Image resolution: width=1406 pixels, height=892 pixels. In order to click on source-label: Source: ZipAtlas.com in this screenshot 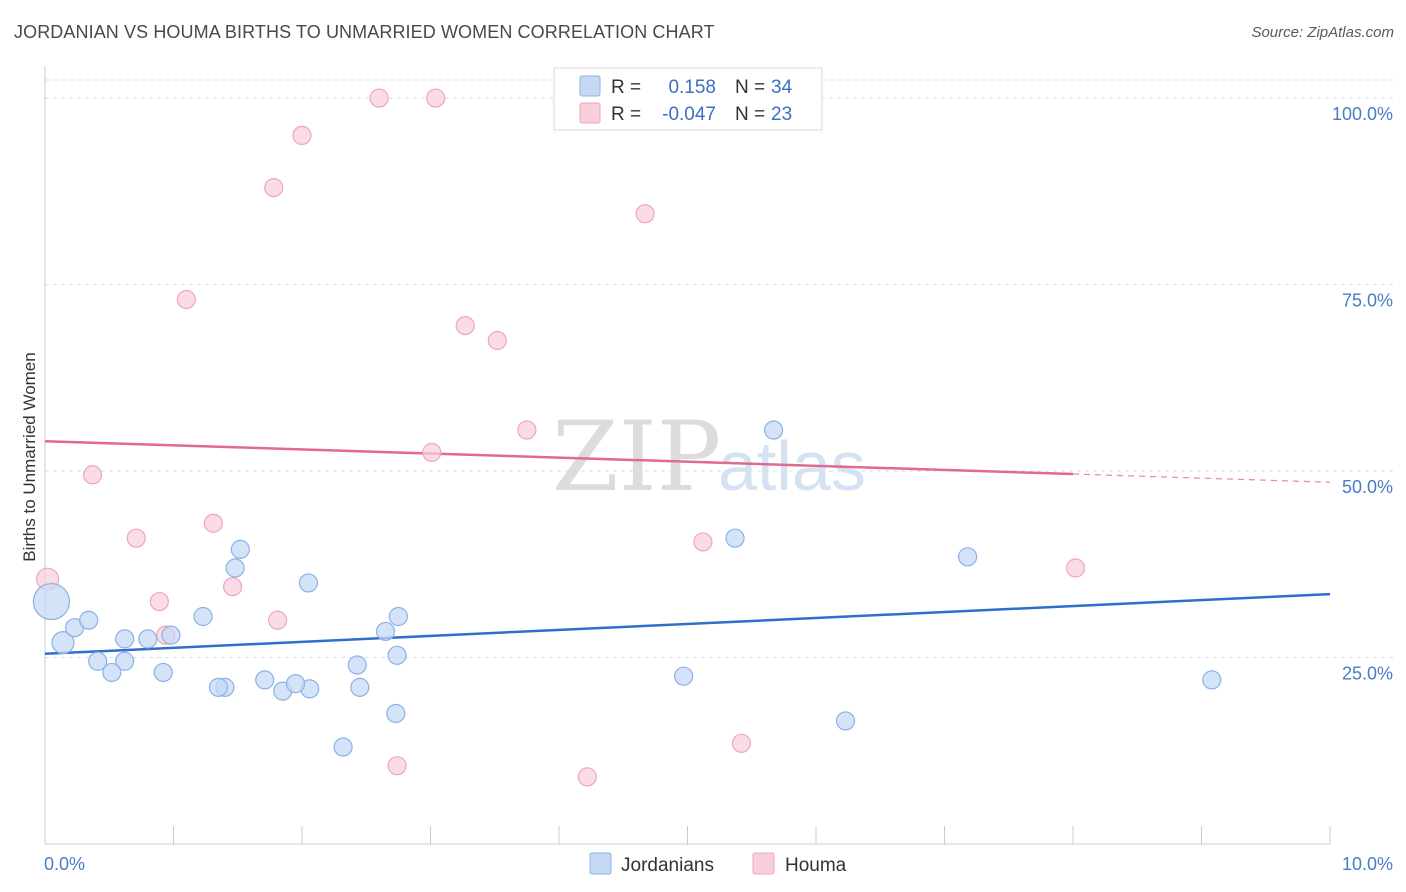, I will do `click(1322, 32)`.